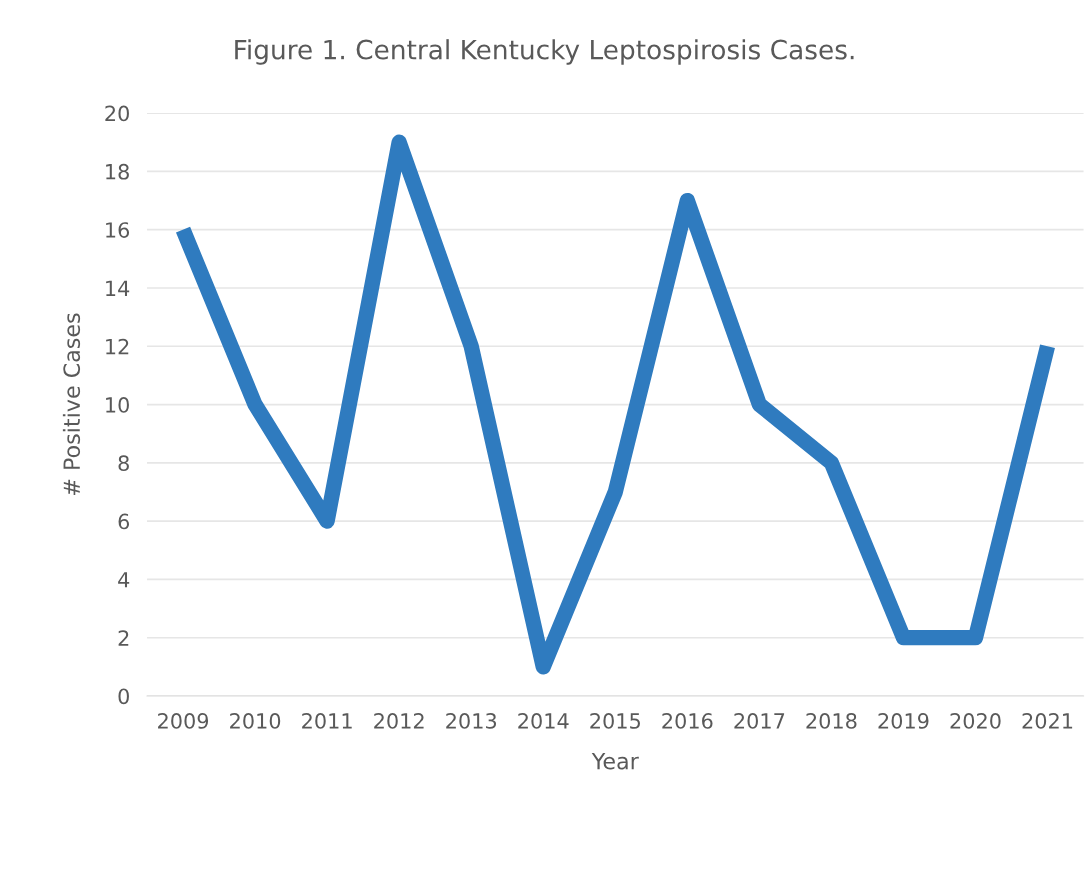 The width and height of the screenshot is (1089, 870). Describe the element at coordinates (615, 721) in the screenshot. I see `x-tick-label: 2015` at that location.